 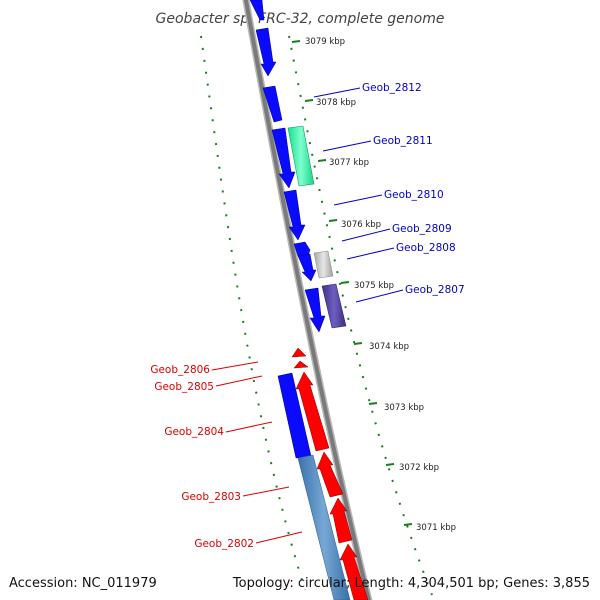 What do you see at coordinates (301, 156) in the screenshot?
I see `gene-green` at bounding box center [301, 156].